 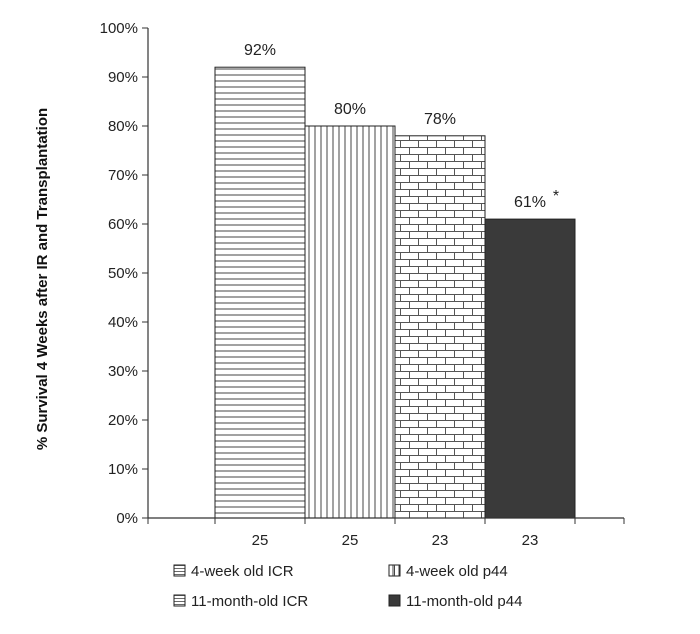 I want to click on y-axis: 0% 10% 20% 30% 40% 50% 60% 70% 80% 90% 100%, so click(x=124, y=273).